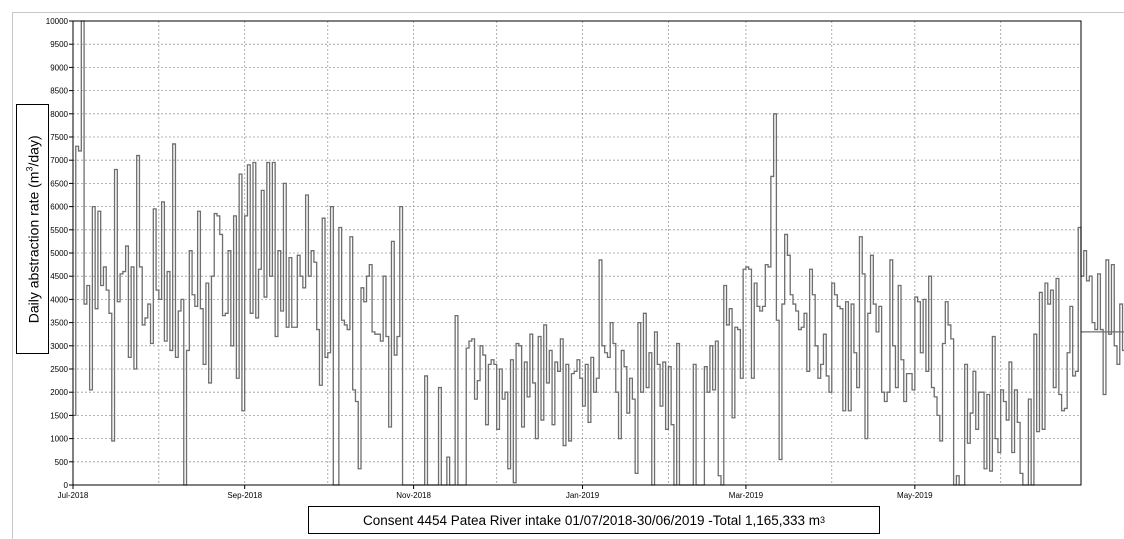 The image size is (1124, 539). Describe the element at coordinates (62, 462) in the screenshot. I see `y-tick-label: 500` at that location.